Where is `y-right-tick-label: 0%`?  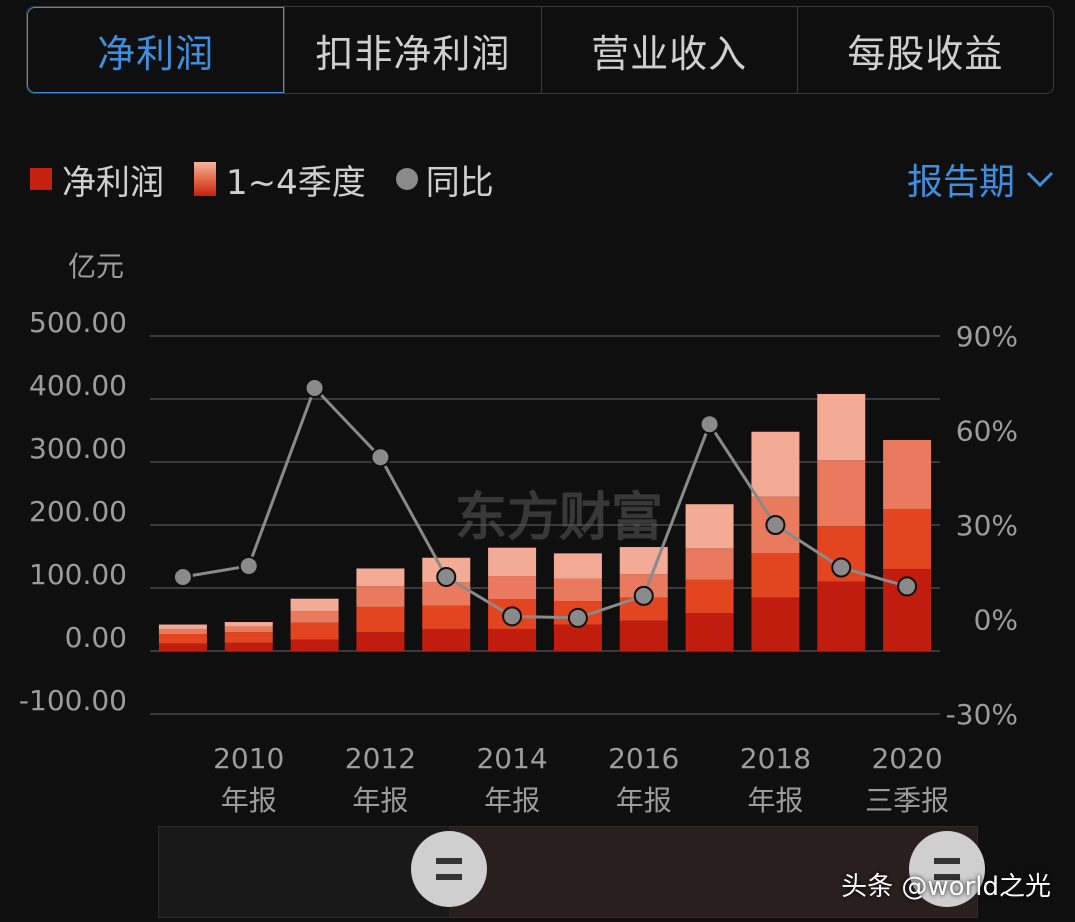 y-right-tick-label: 0% is located at coordinates (996, 620).